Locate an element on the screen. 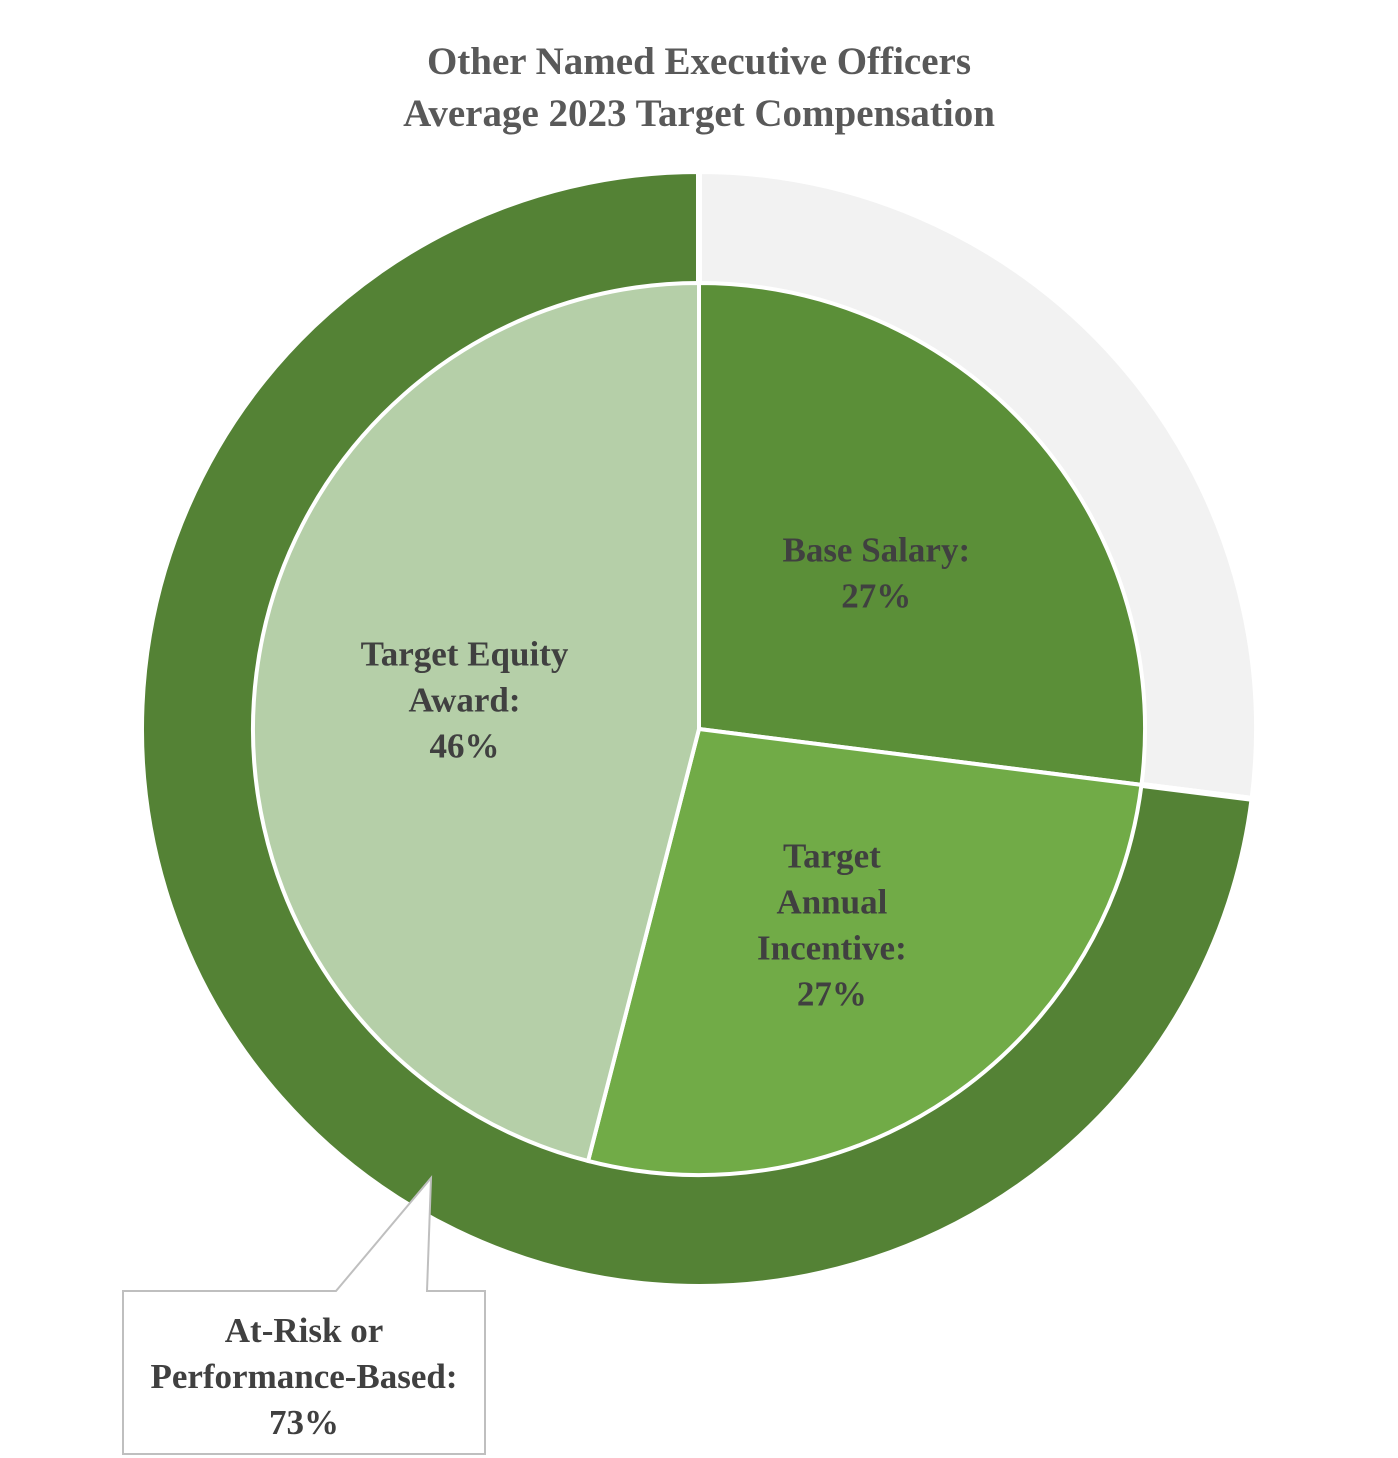 Image resolution: width=1398 pixels, height=1458 pixels. at-risk-callout: At-Risk or Performance-Based: 73% is located at coordinates (304, 1315).